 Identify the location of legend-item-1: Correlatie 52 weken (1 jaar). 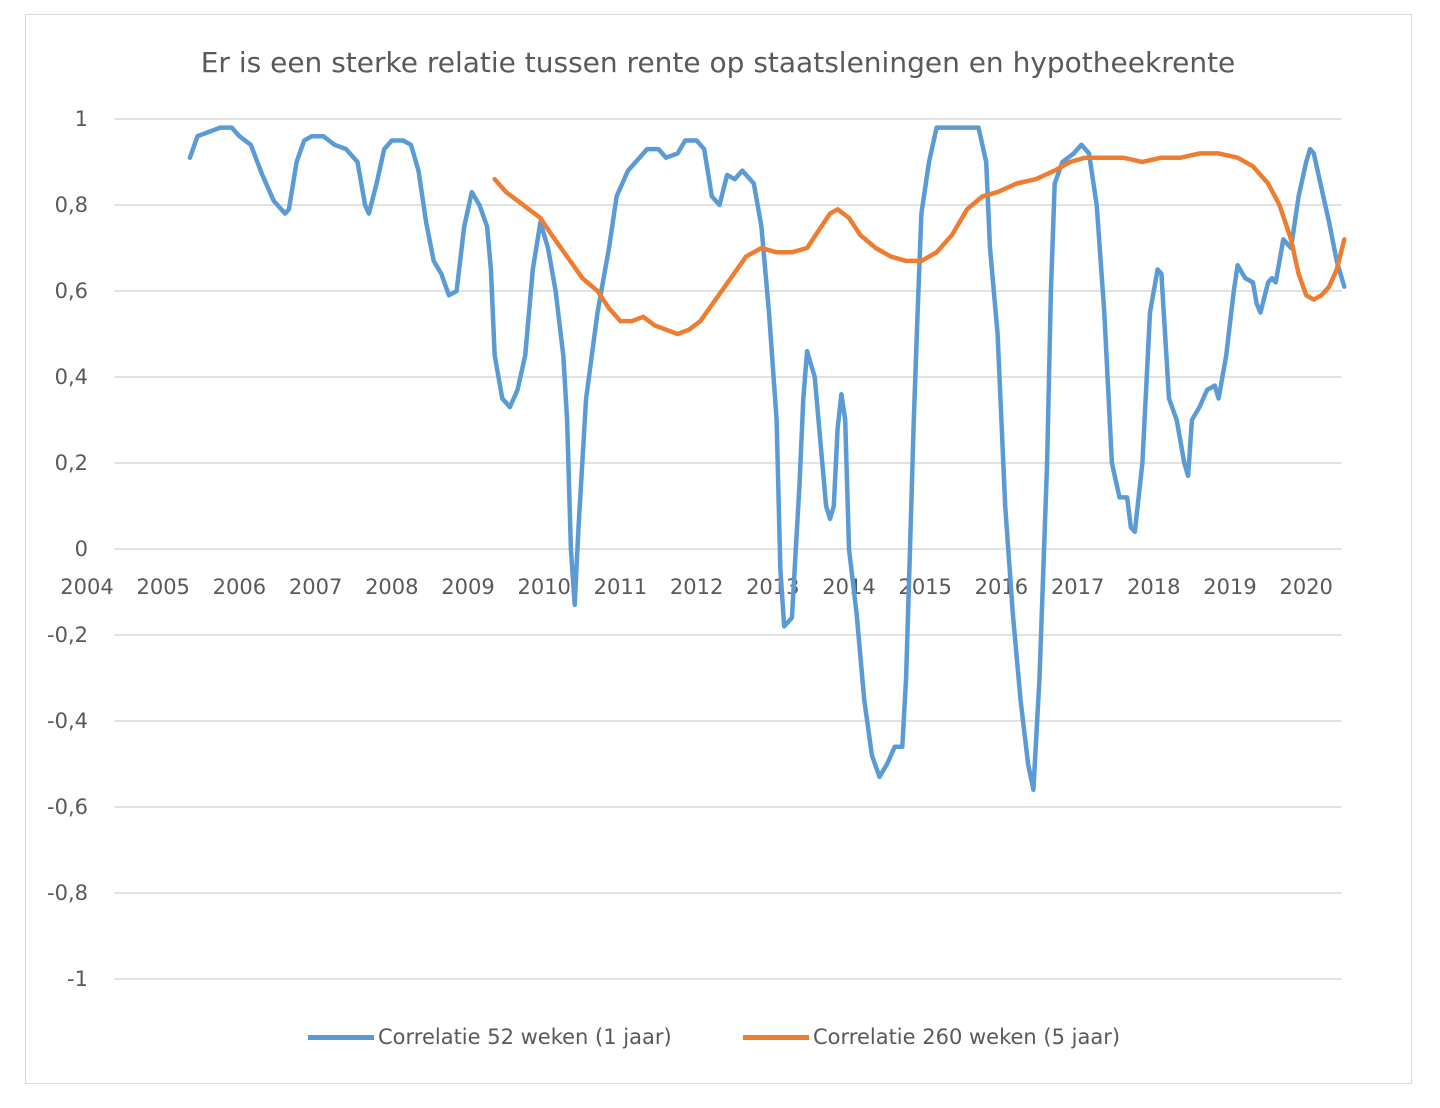
(490, 1037).